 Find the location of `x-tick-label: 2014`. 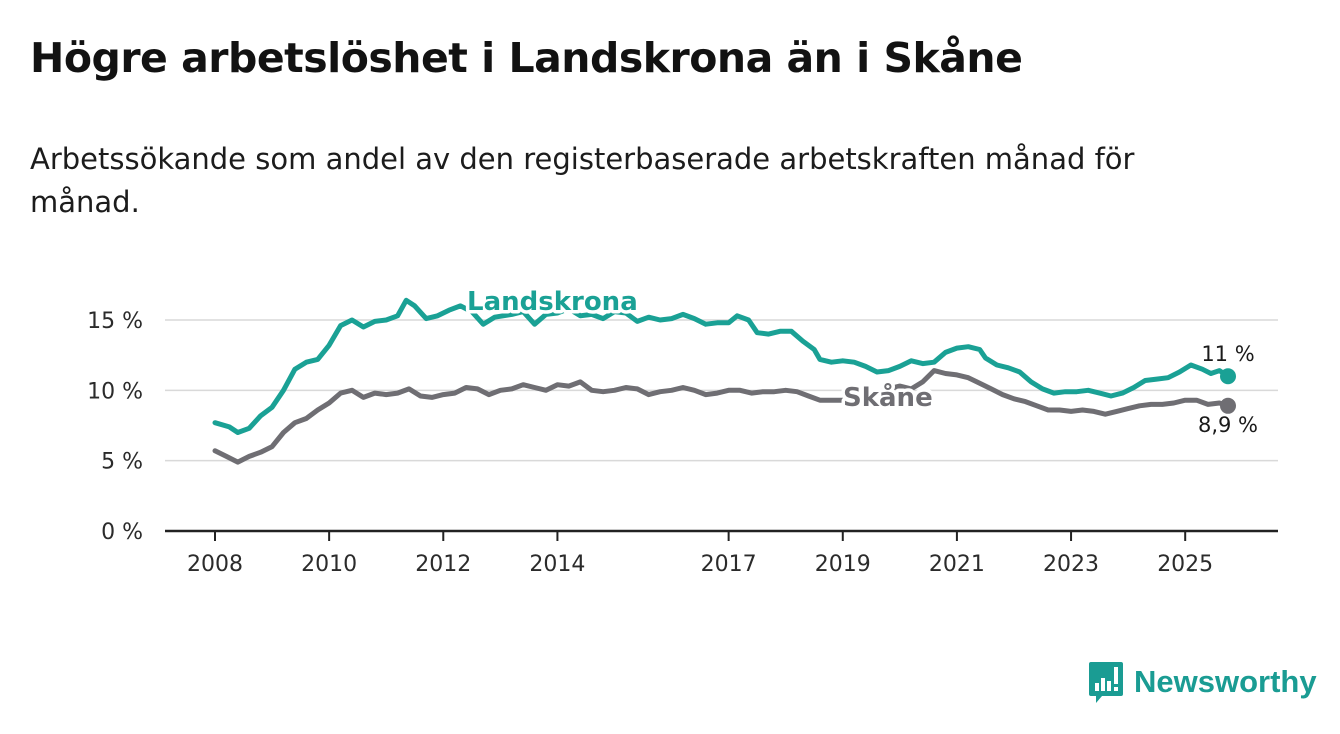

x-tick-label: 2014 is located at coordinates (557, 564).